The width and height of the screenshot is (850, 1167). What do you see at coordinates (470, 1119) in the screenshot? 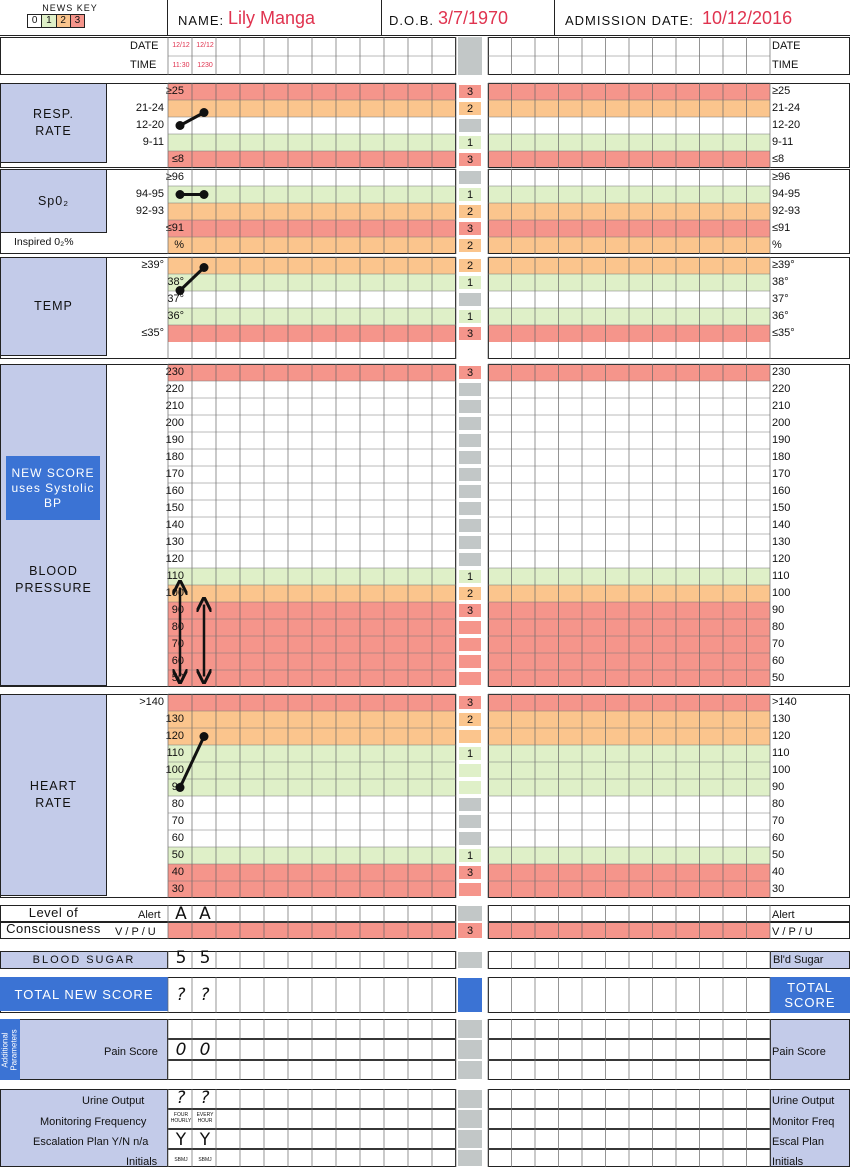
I see `monitor-row-center` at bounding box center [470, 1119].